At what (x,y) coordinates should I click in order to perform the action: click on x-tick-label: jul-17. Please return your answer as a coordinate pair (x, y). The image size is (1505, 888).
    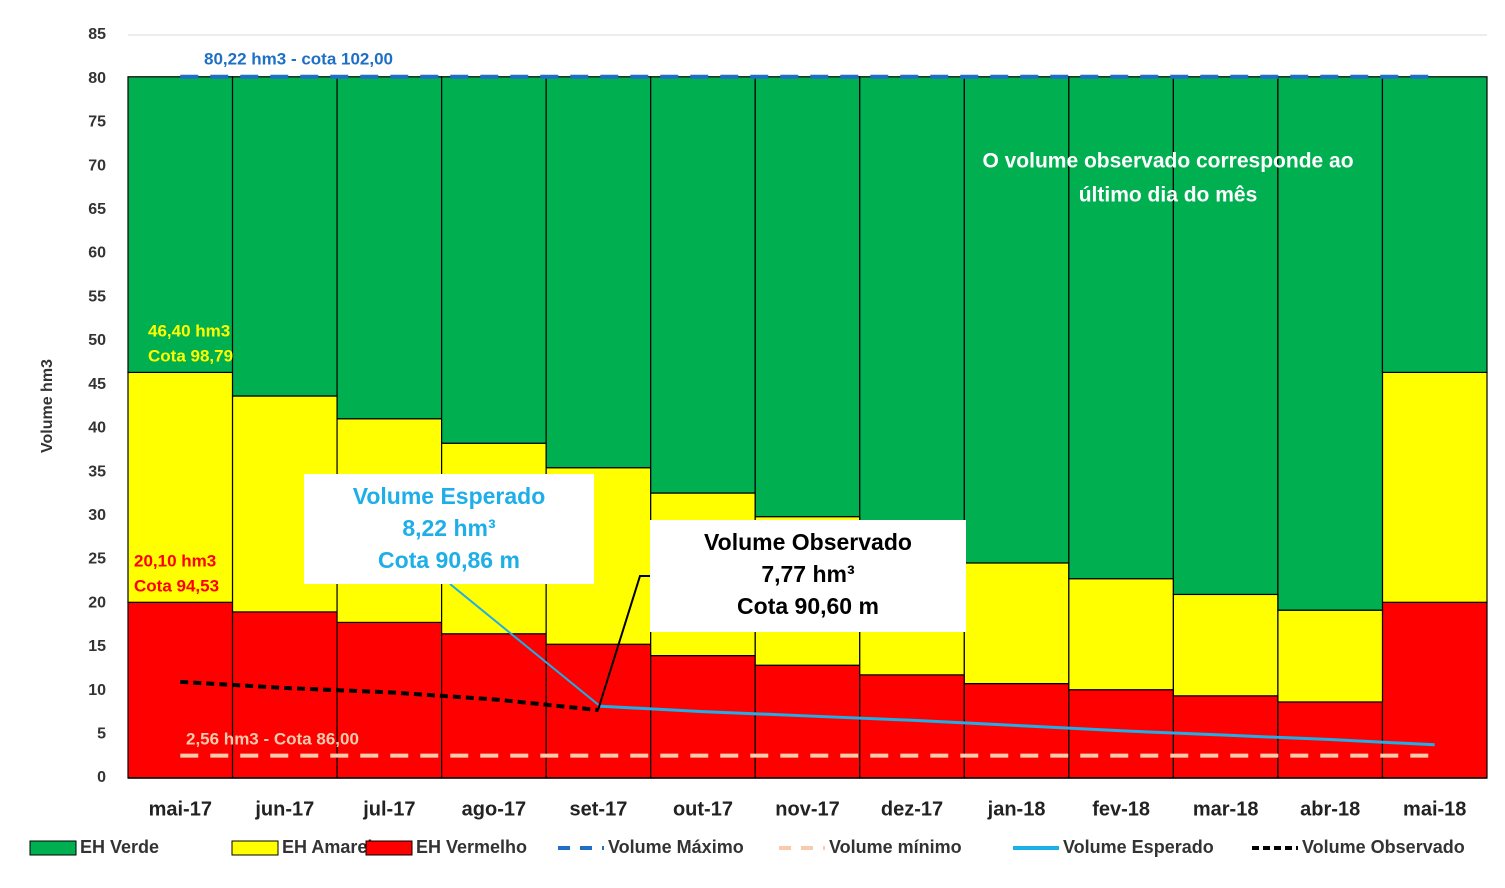
    Looking at the image, I should click on (388, 809).